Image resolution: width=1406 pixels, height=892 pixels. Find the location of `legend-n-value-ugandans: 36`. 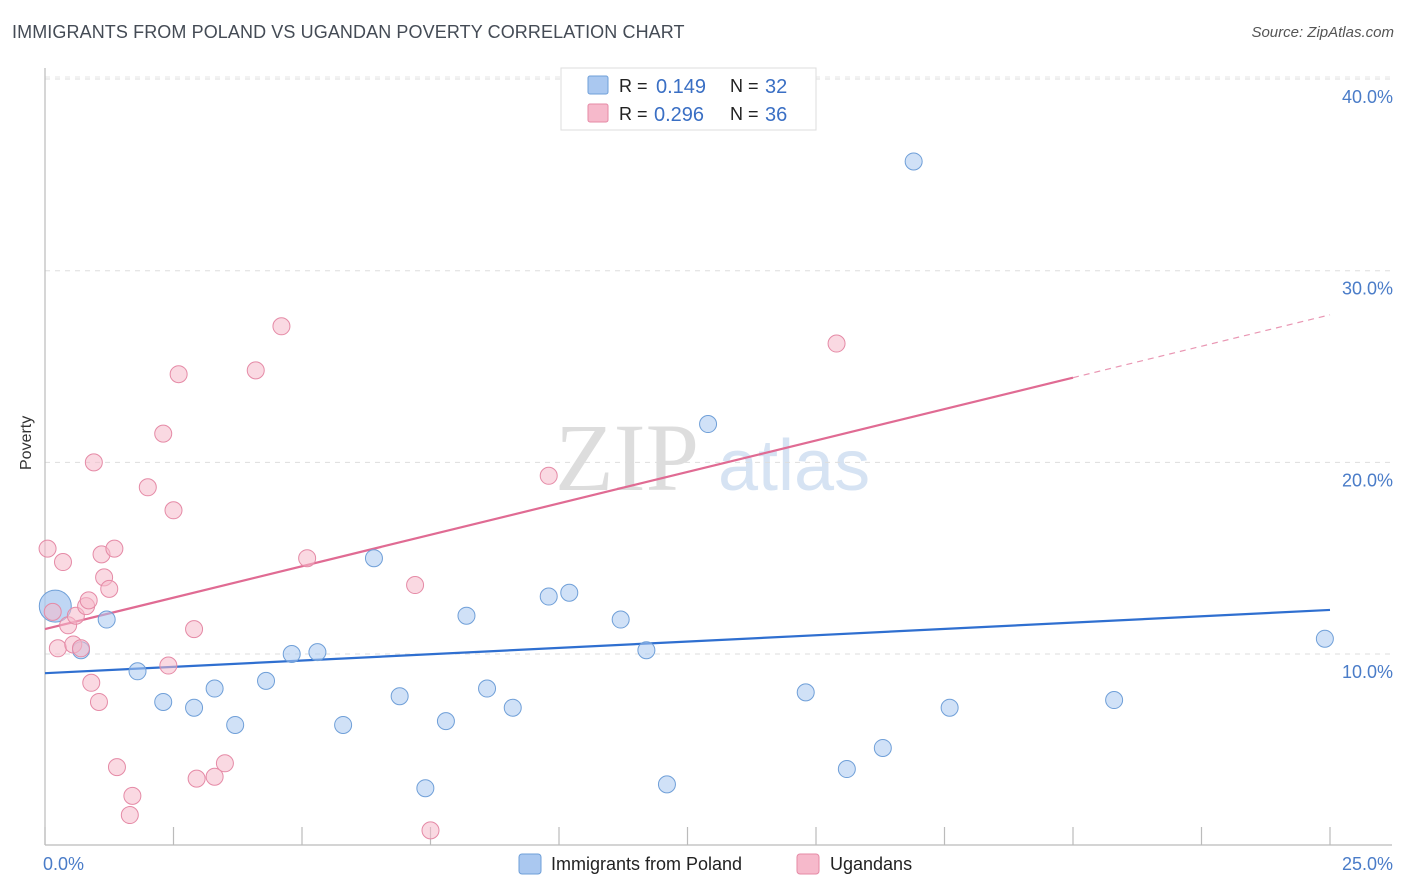

legend-n-value-ugandans: 36 is located at coordinates (776, 115).